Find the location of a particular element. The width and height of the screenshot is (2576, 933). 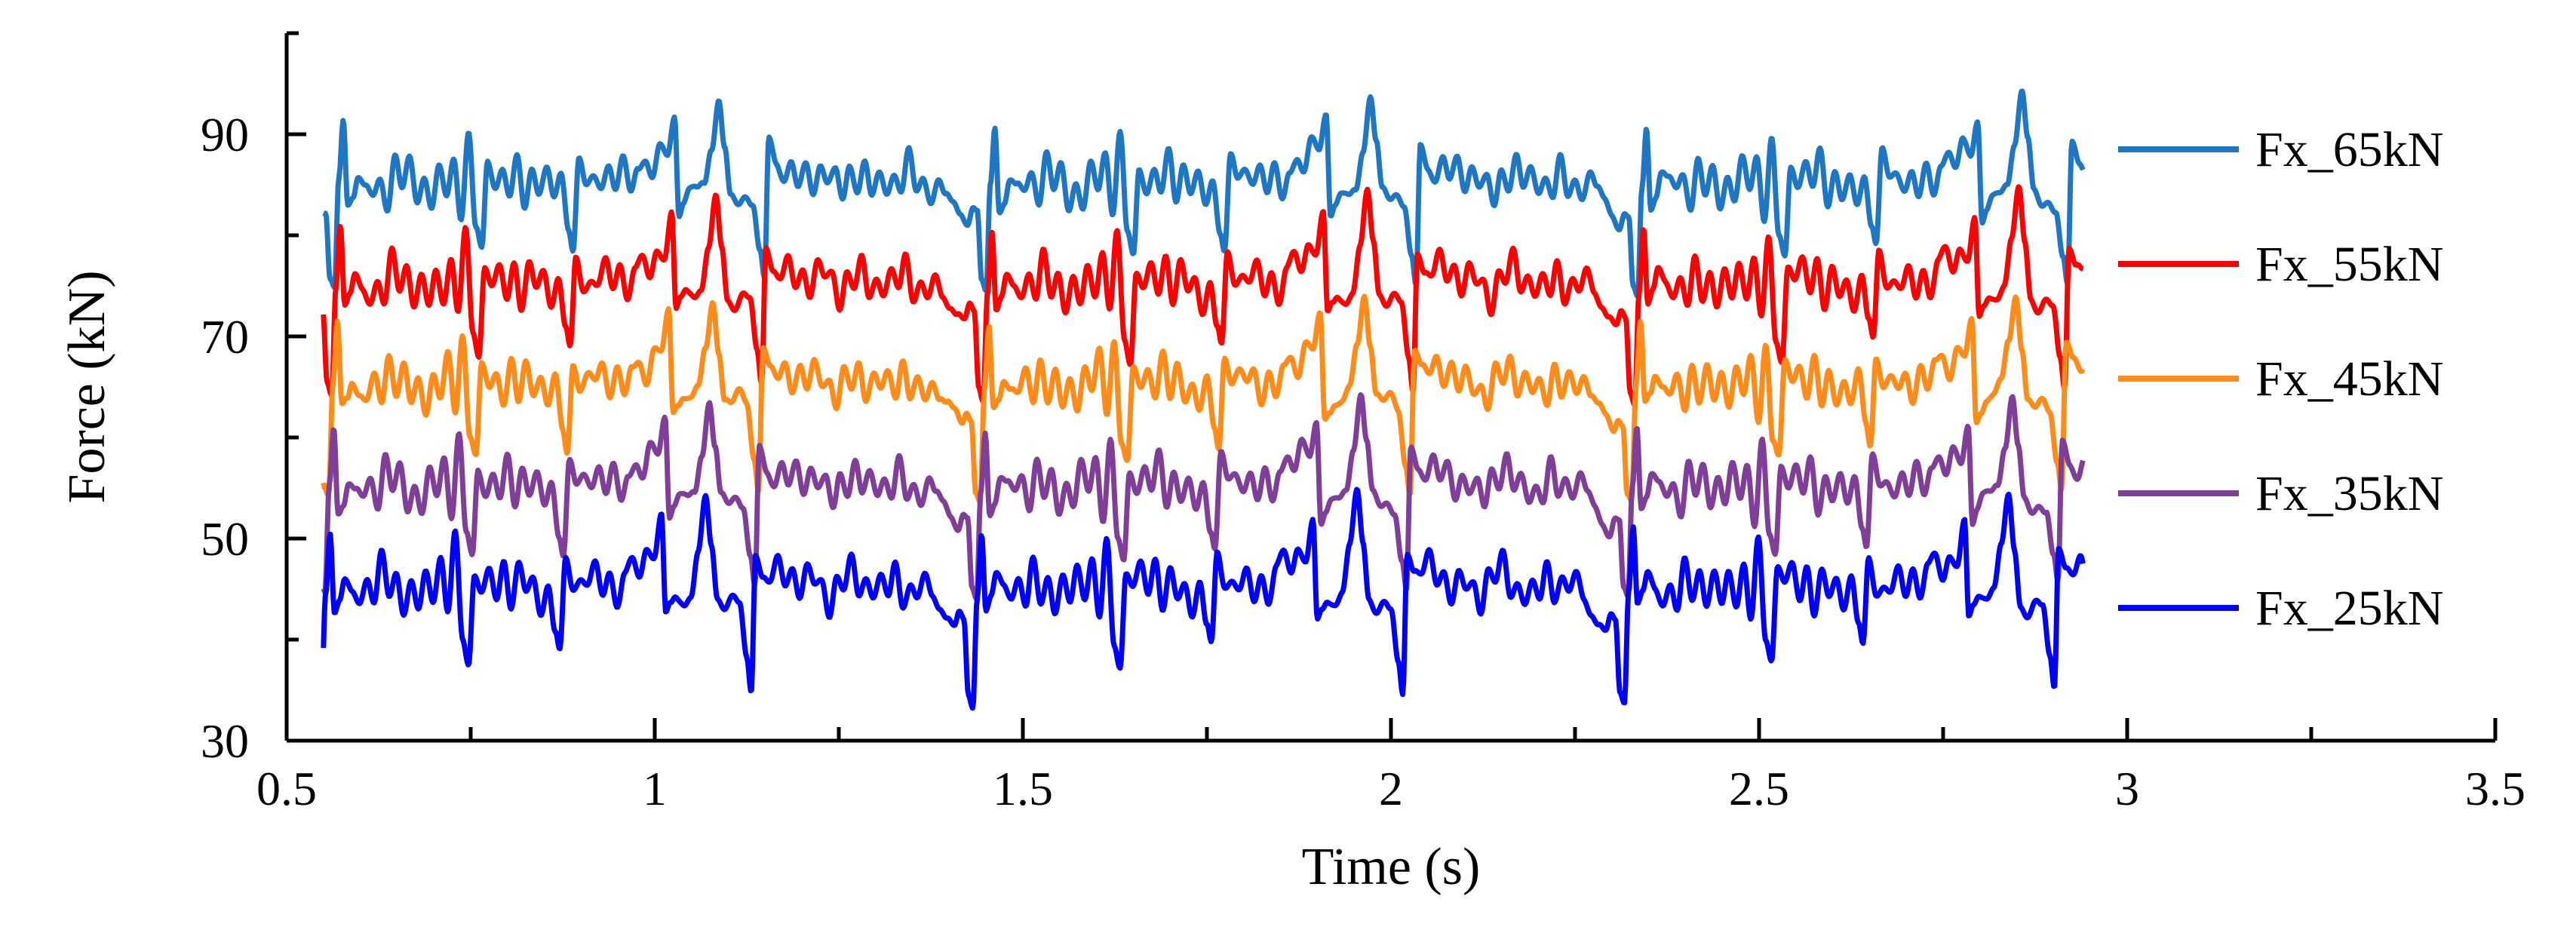

x-tick-label: 2.5 is located at coordinates (1759, 788).